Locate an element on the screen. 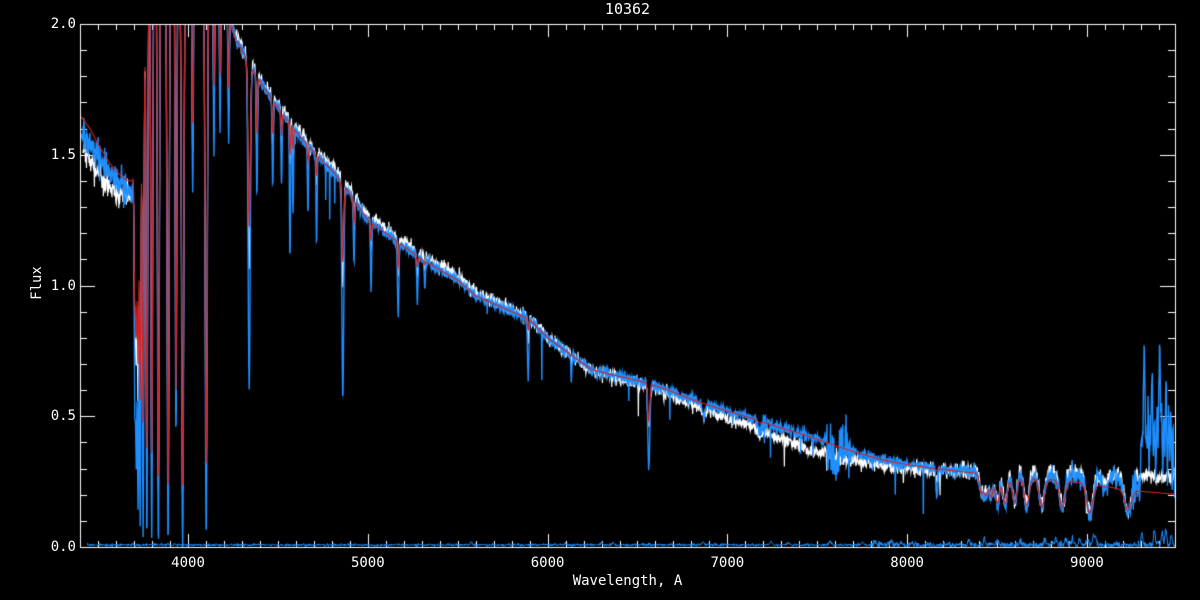 This screenshot has height=600, width=1200. y-tick-label: 1.5 is located at coordinates (63, 154).